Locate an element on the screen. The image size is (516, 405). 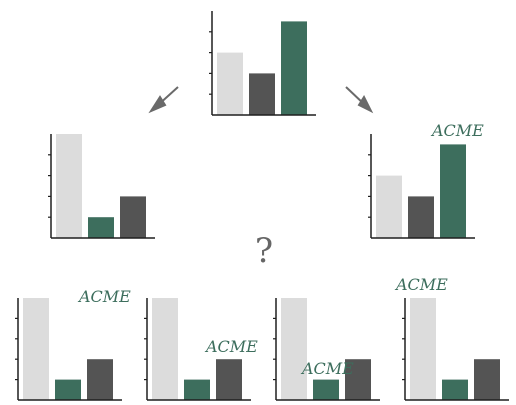
bar-chart-middle-left is located at coordinates (101, 186).